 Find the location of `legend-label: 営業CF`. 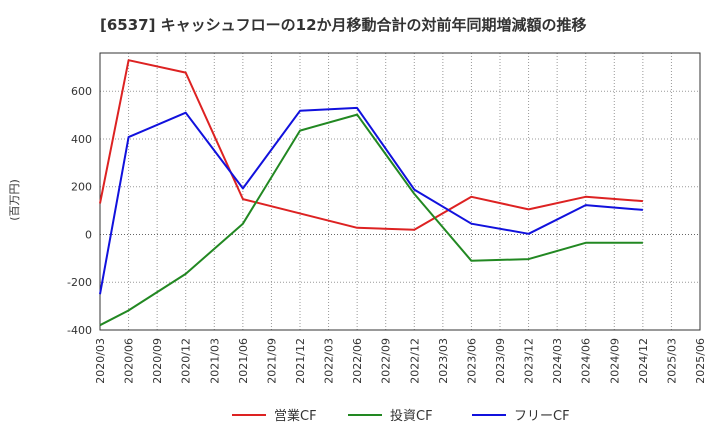

legend-label: 営業CF is located at coordinates (295, 416).